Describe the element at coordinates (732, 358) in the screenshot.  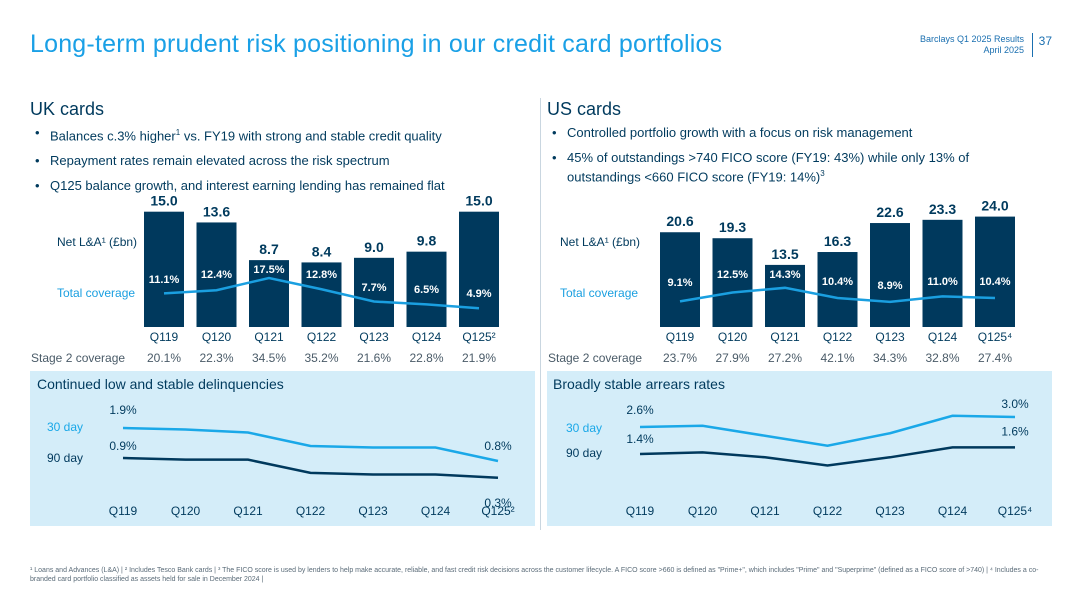
I see `stage2-value: 27.9%` at that location.